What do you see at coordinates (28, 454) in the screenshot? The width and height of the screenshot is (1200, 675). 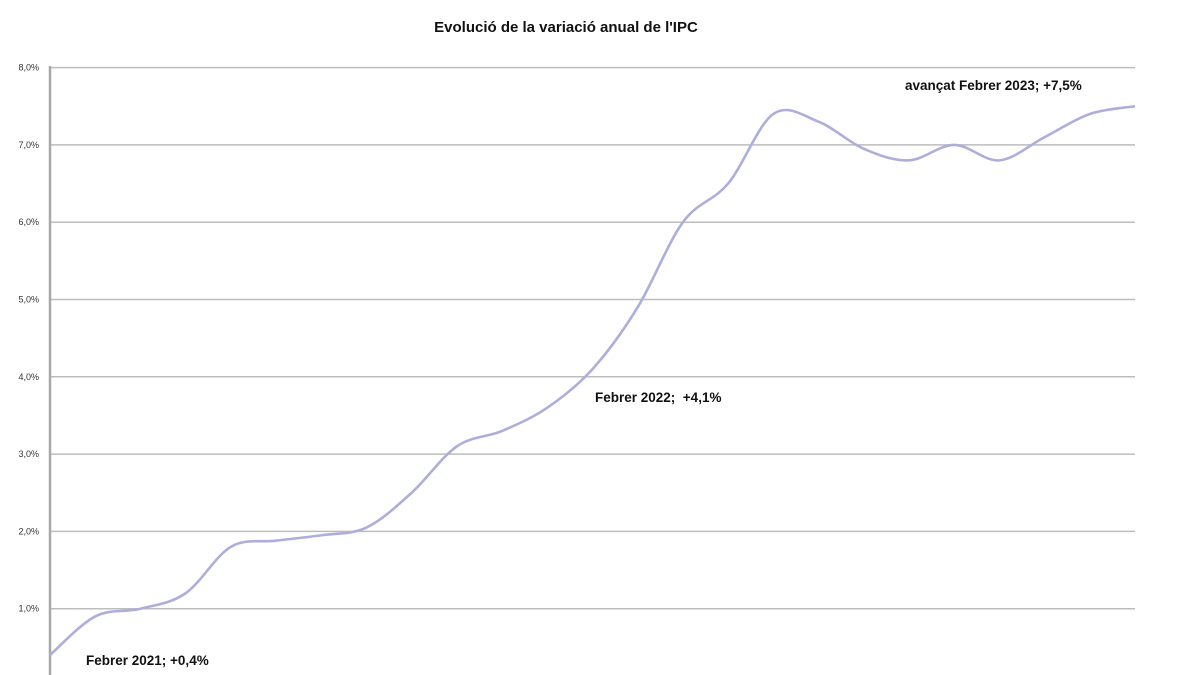 I see `y-tick-label: 3,0%` at bounding box center [28, 454].